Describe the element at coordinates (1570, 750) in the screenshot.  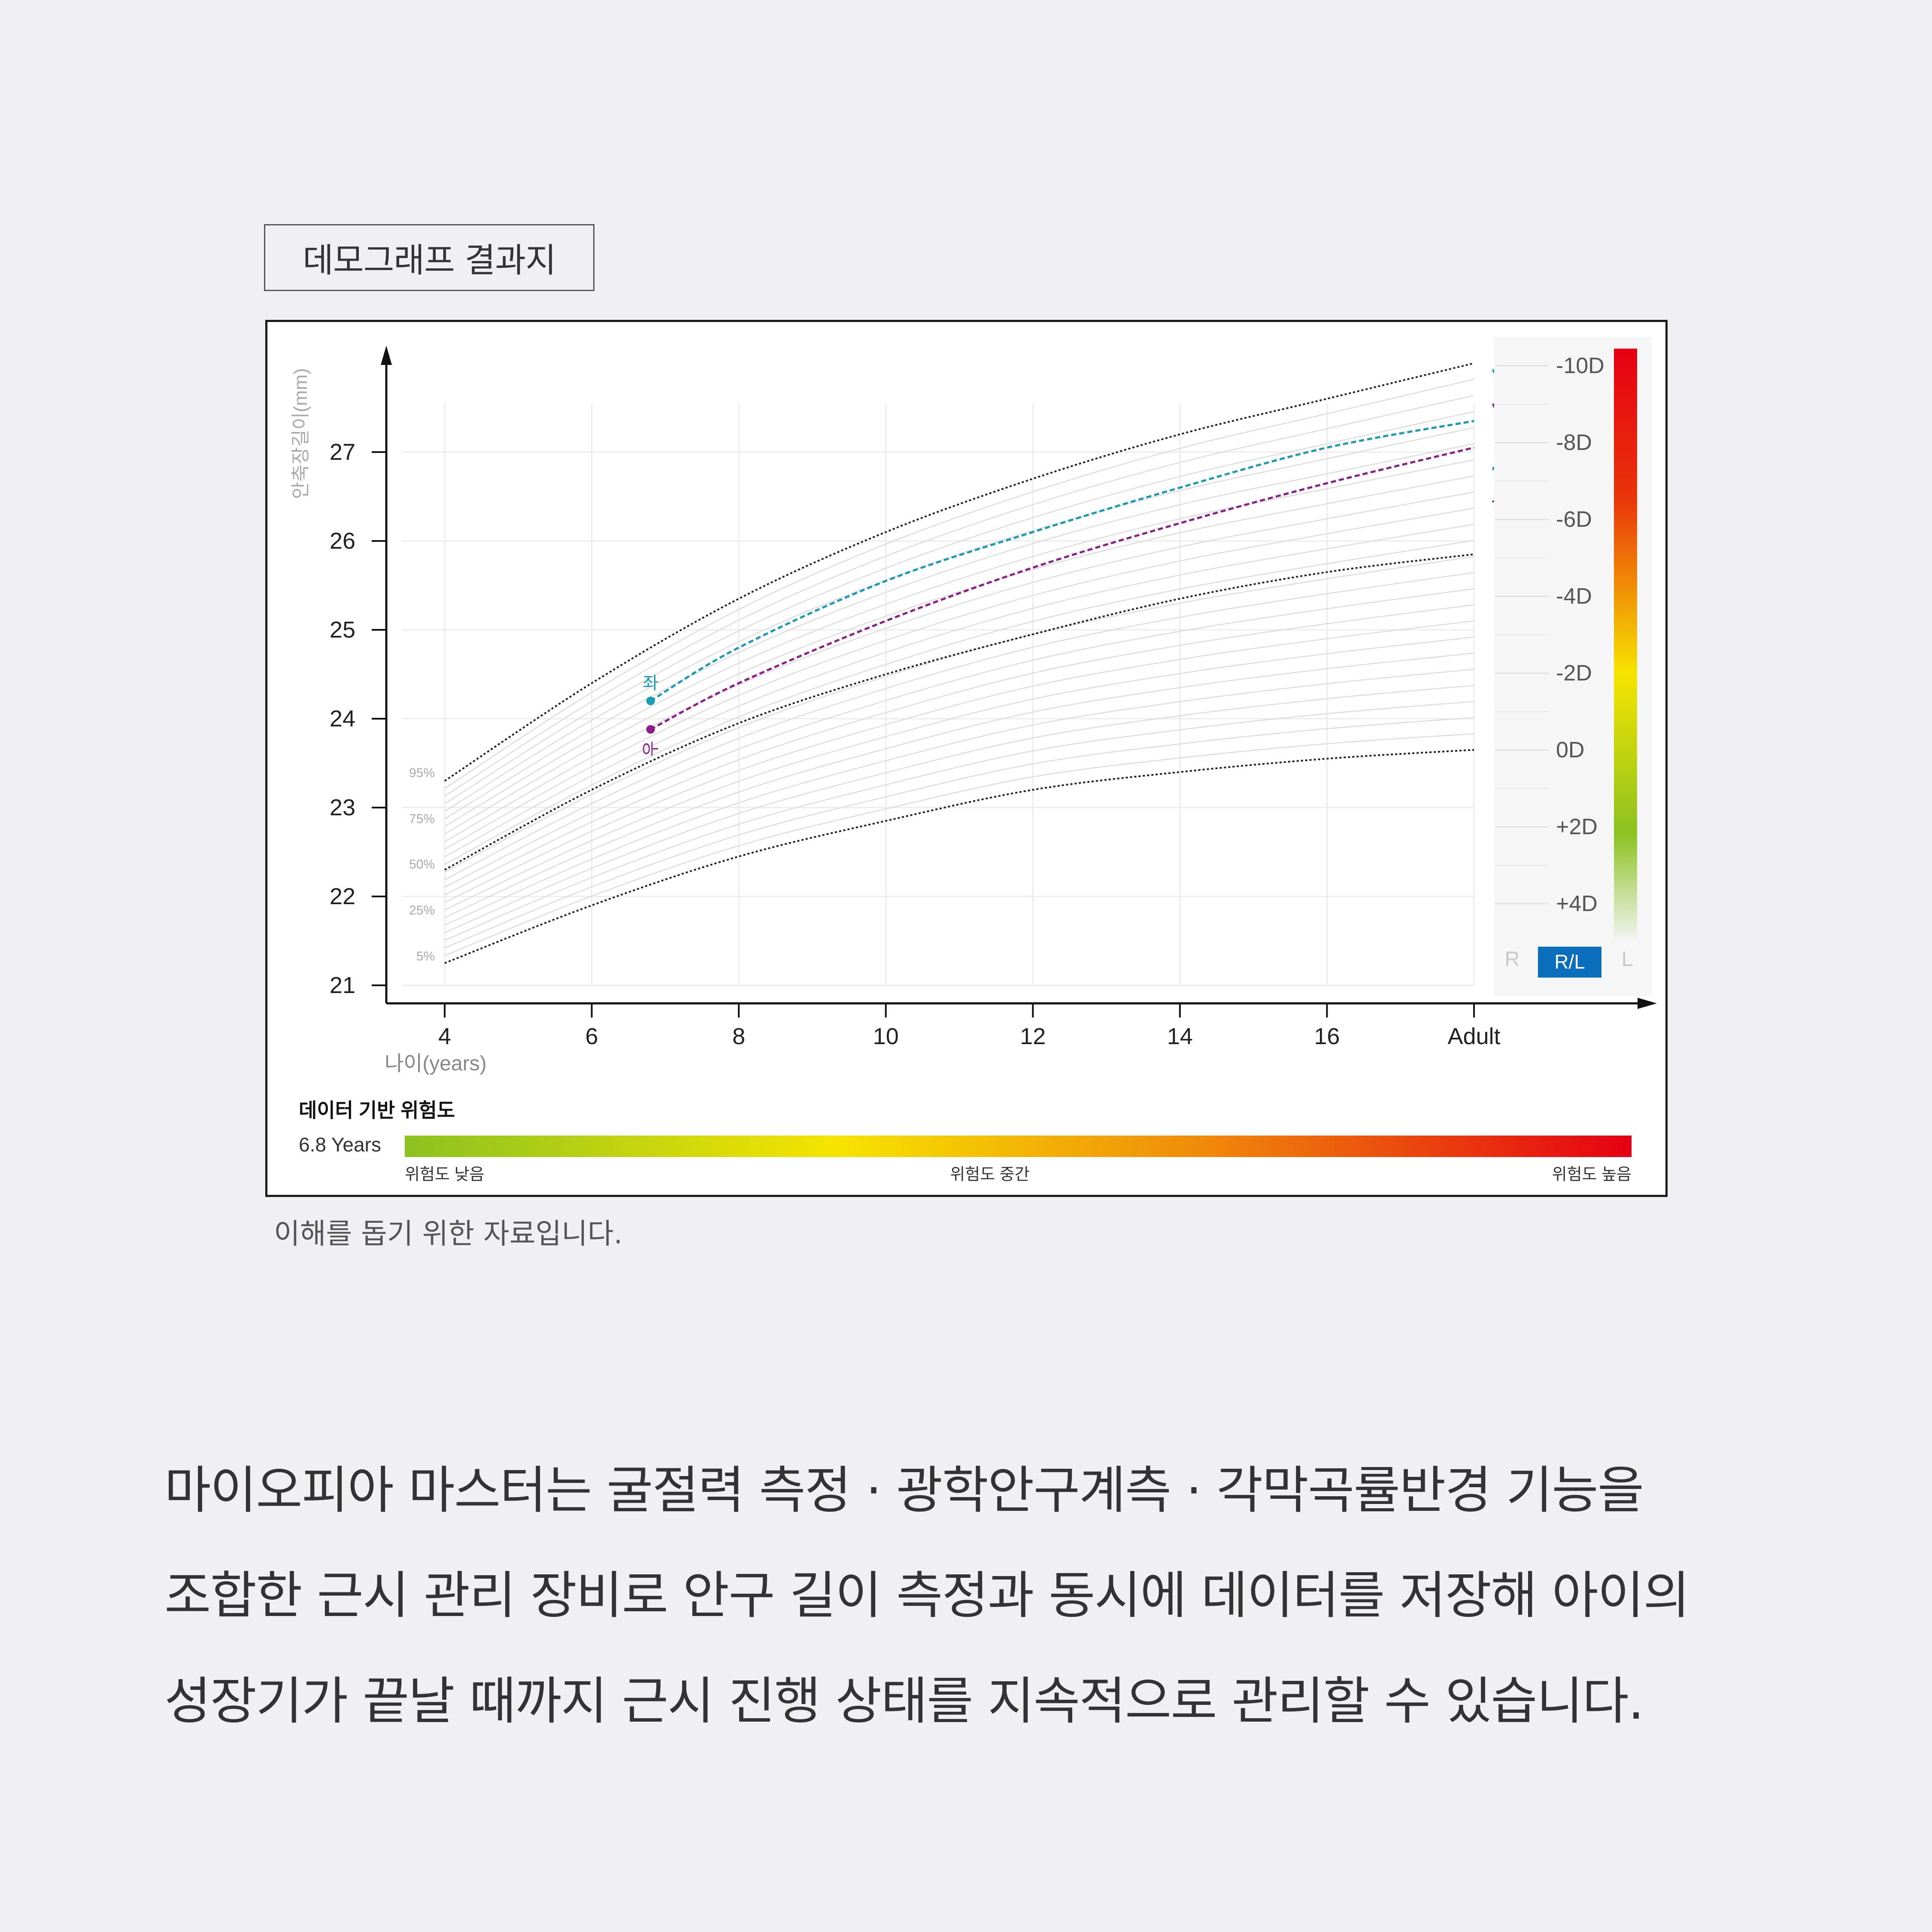
I see `diopter-label: 0D` at that location.